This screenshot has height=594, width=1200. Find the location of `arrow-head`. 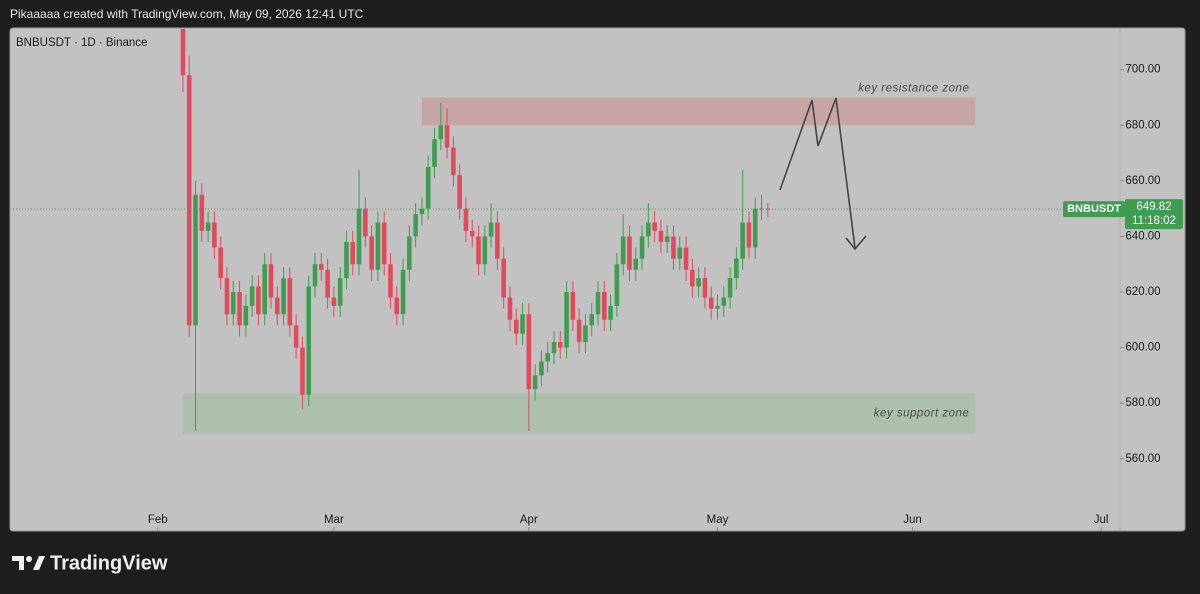

arrow-head is located at coordinates (856, 243).